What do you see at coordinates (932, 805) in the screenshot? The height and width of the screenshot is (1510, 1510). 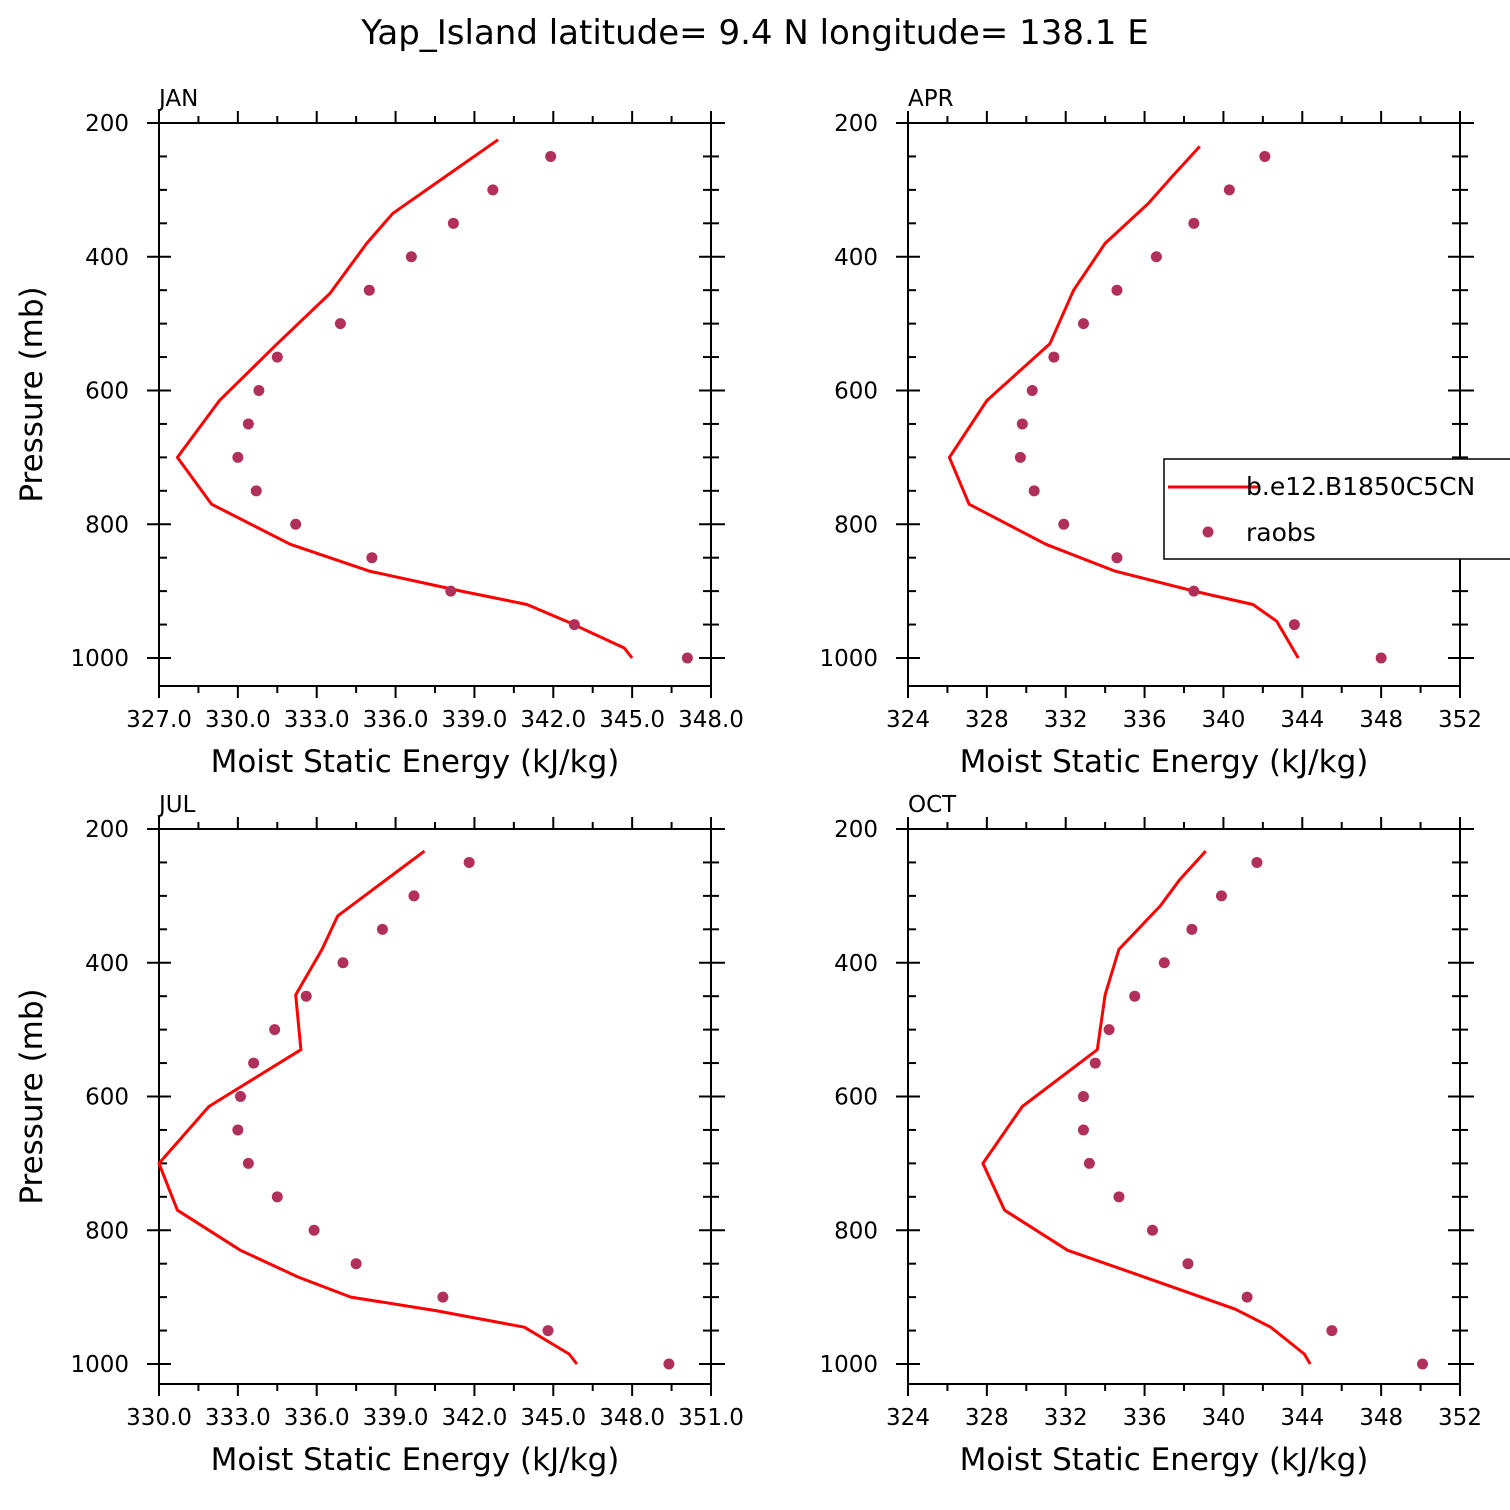 I see `panel-title-oct: OCT` at bounding box center [932, 805].